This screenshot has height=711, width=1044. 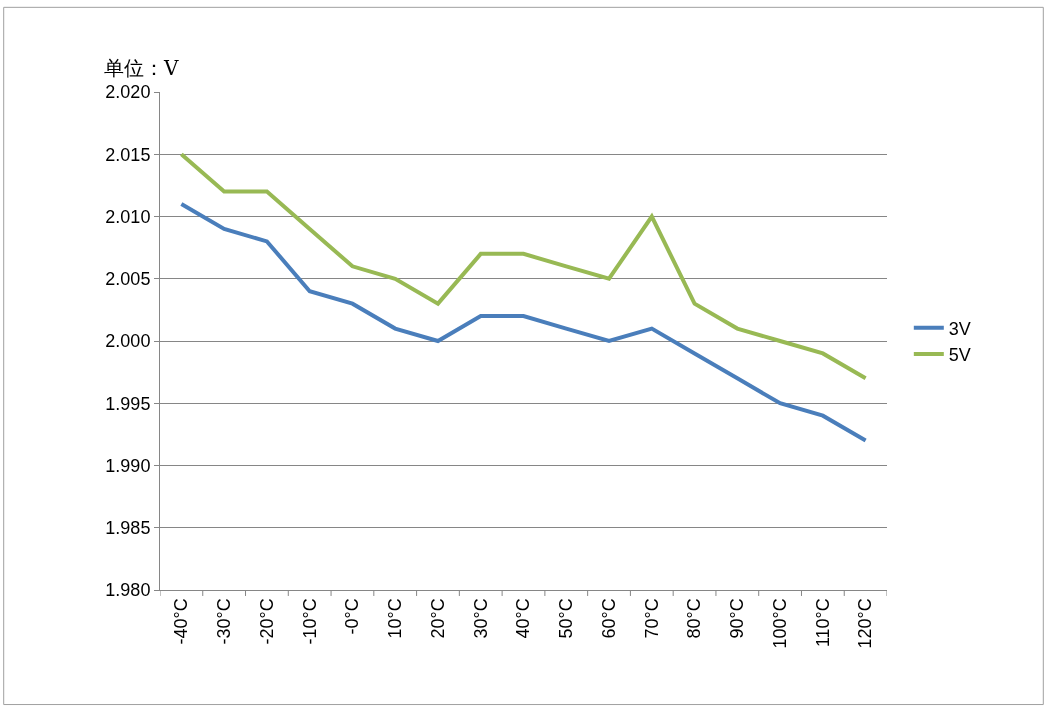 I want to click on x-tick-label: 60°C, so click(x=608, y=618).